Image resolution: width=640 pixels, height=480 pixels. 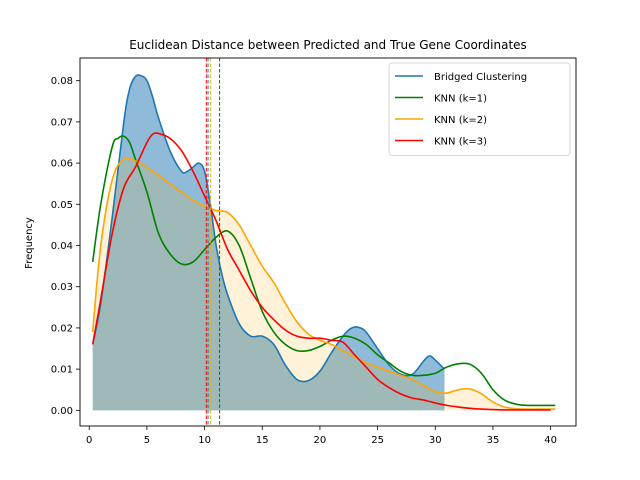 I want to click on x-tick-label: 35, so click(x=493, y=440).